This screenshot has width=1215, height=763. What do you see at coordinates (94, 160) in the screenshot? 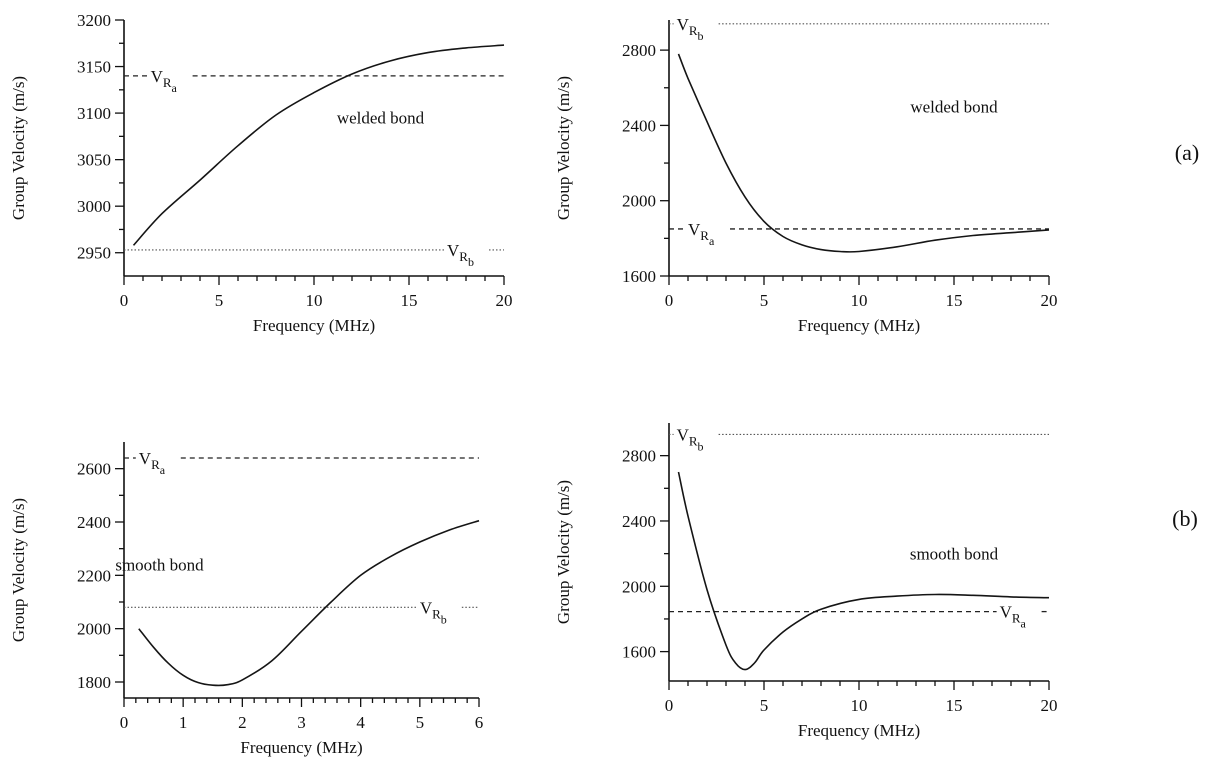
I see `y-tick-label: 3050` at bounding box center [94, 160].